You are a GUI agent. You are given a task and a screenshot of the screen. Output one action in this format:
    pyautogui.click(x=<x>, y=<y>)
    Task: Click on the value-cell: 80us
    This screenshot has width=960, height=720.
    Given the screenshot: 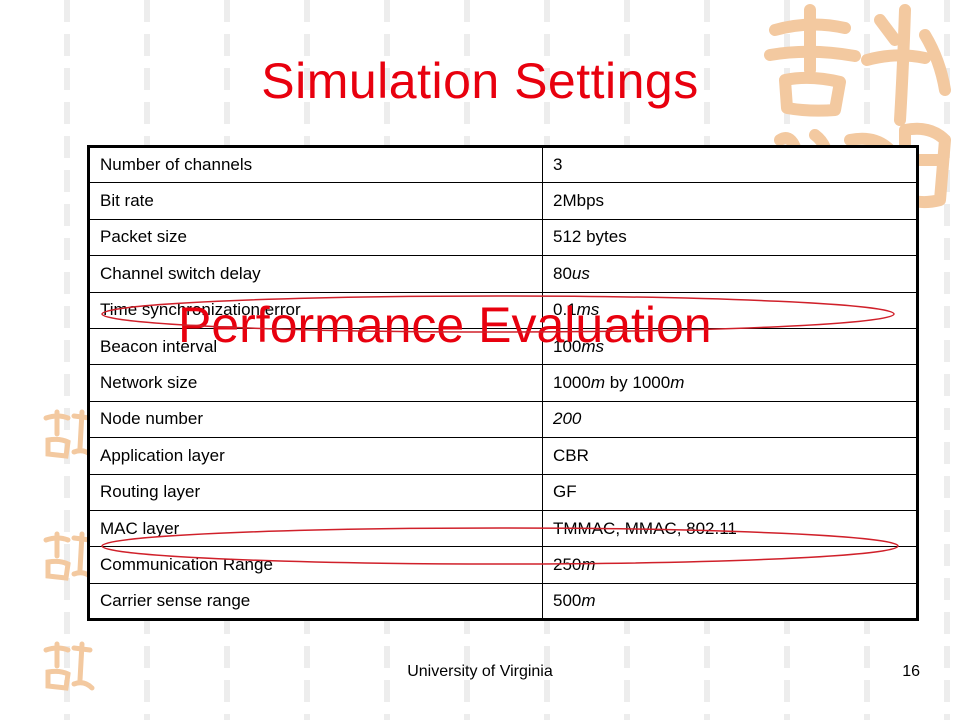 What is the action you would take?
    pyautogui.click(x=730, y=274)
    